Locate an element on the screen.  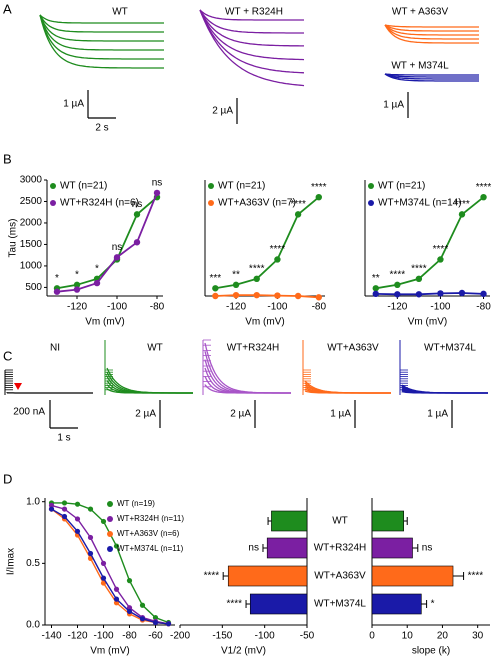
panel-label: B is located at coordinates (7, 158).